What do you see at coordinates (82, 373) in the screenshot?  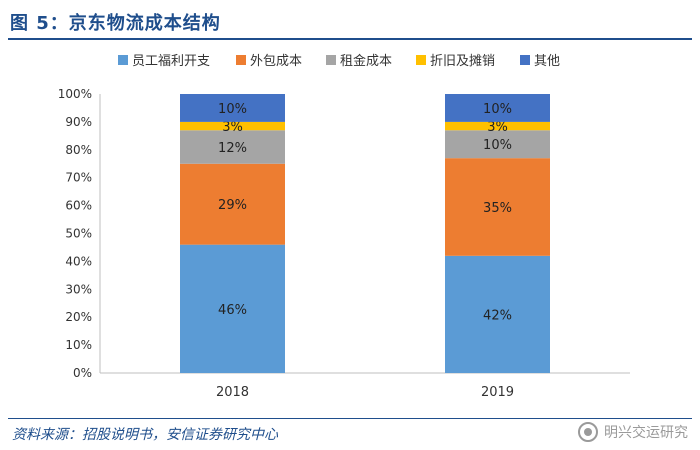 I see `y-tick-label: 0%` at bounding box center [82, 373].